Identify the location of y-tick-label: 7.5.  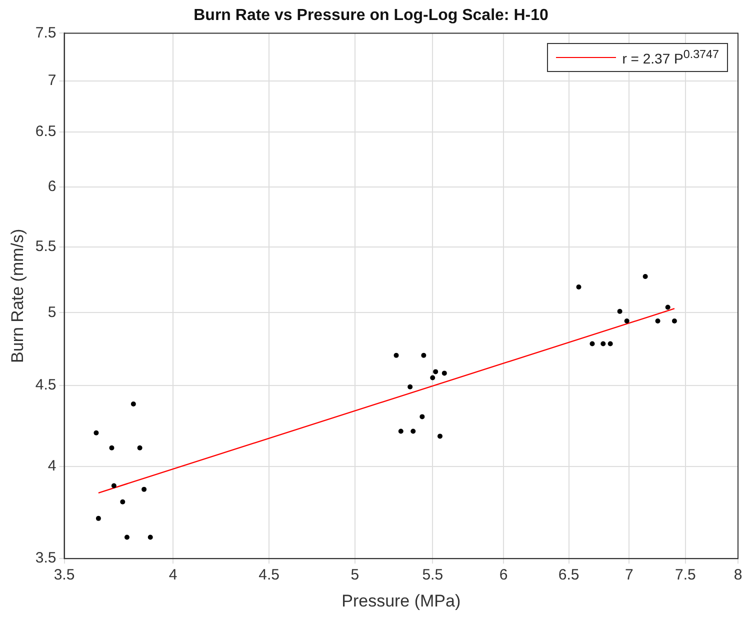
(45, 33).